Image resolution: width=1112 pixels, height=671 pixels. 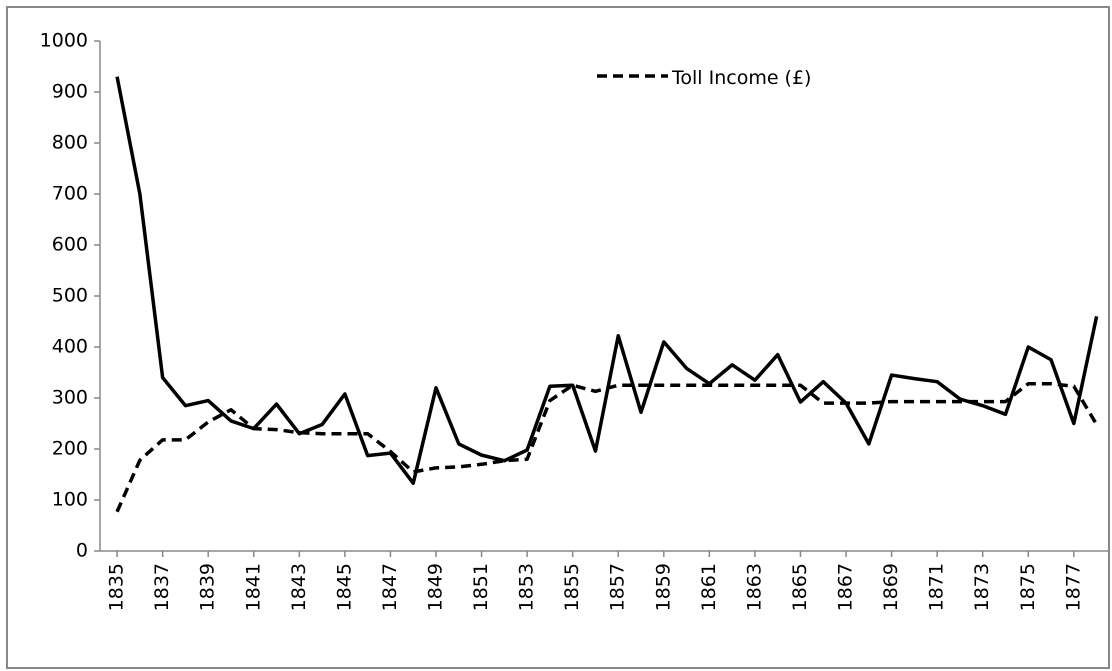 What do you see at coordinates (70, 449) in the screenshot?
I see `y-tick-label: 200` at bounding box center [70, 449].